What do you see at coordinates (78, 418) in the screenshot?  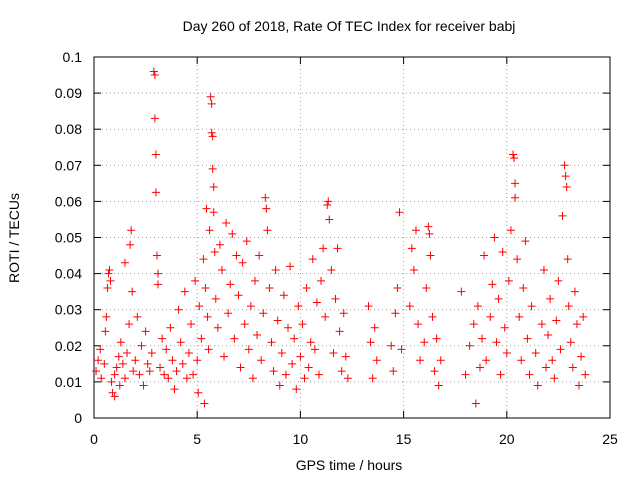 I see `y-tick-label: 0` at bounding box center [78, 418].